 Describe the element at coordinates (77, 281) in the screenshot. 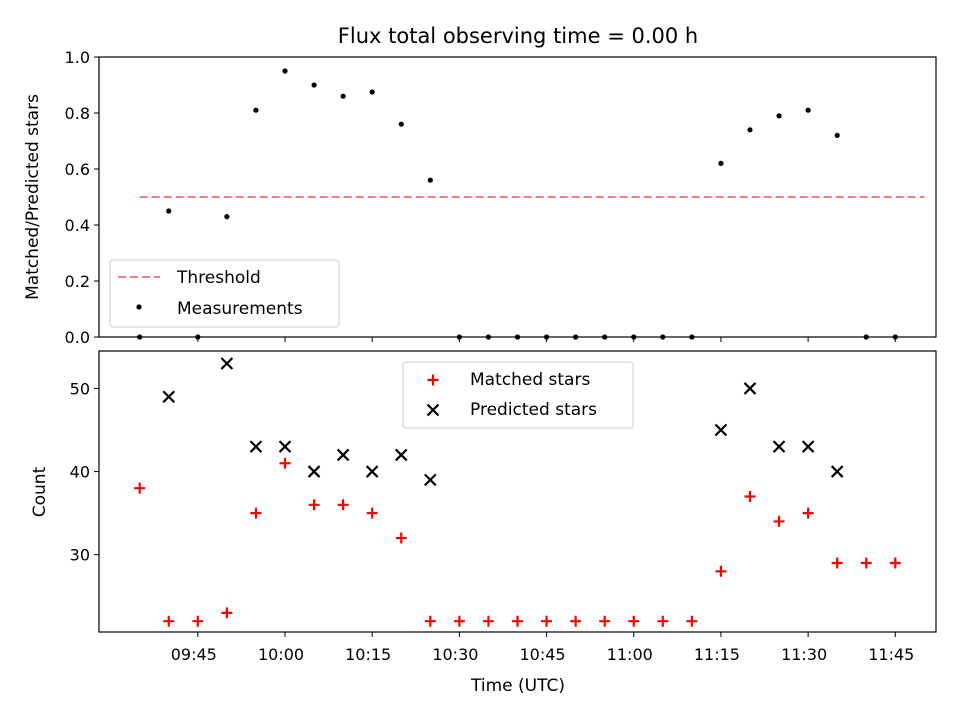

I see `top-y-tick-label: 0.2` at that location.